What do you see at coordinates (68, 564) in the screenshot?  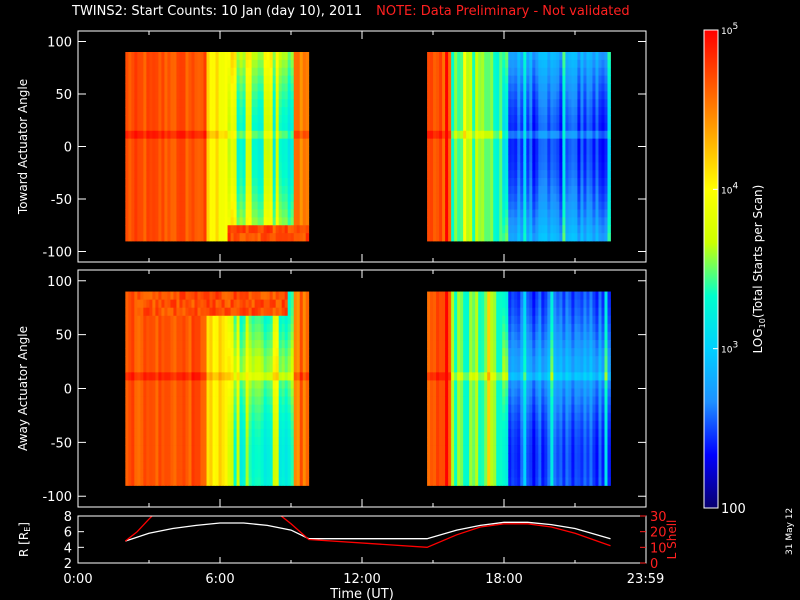 I see `y-tick-label: 2` at bounding box center [68, 564].